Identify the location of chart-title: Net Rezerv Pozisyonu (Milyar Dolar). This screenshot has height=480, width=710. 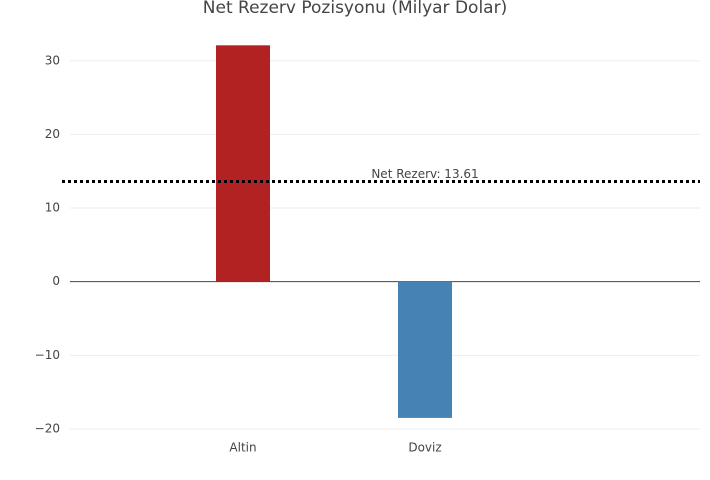
(355, 9).